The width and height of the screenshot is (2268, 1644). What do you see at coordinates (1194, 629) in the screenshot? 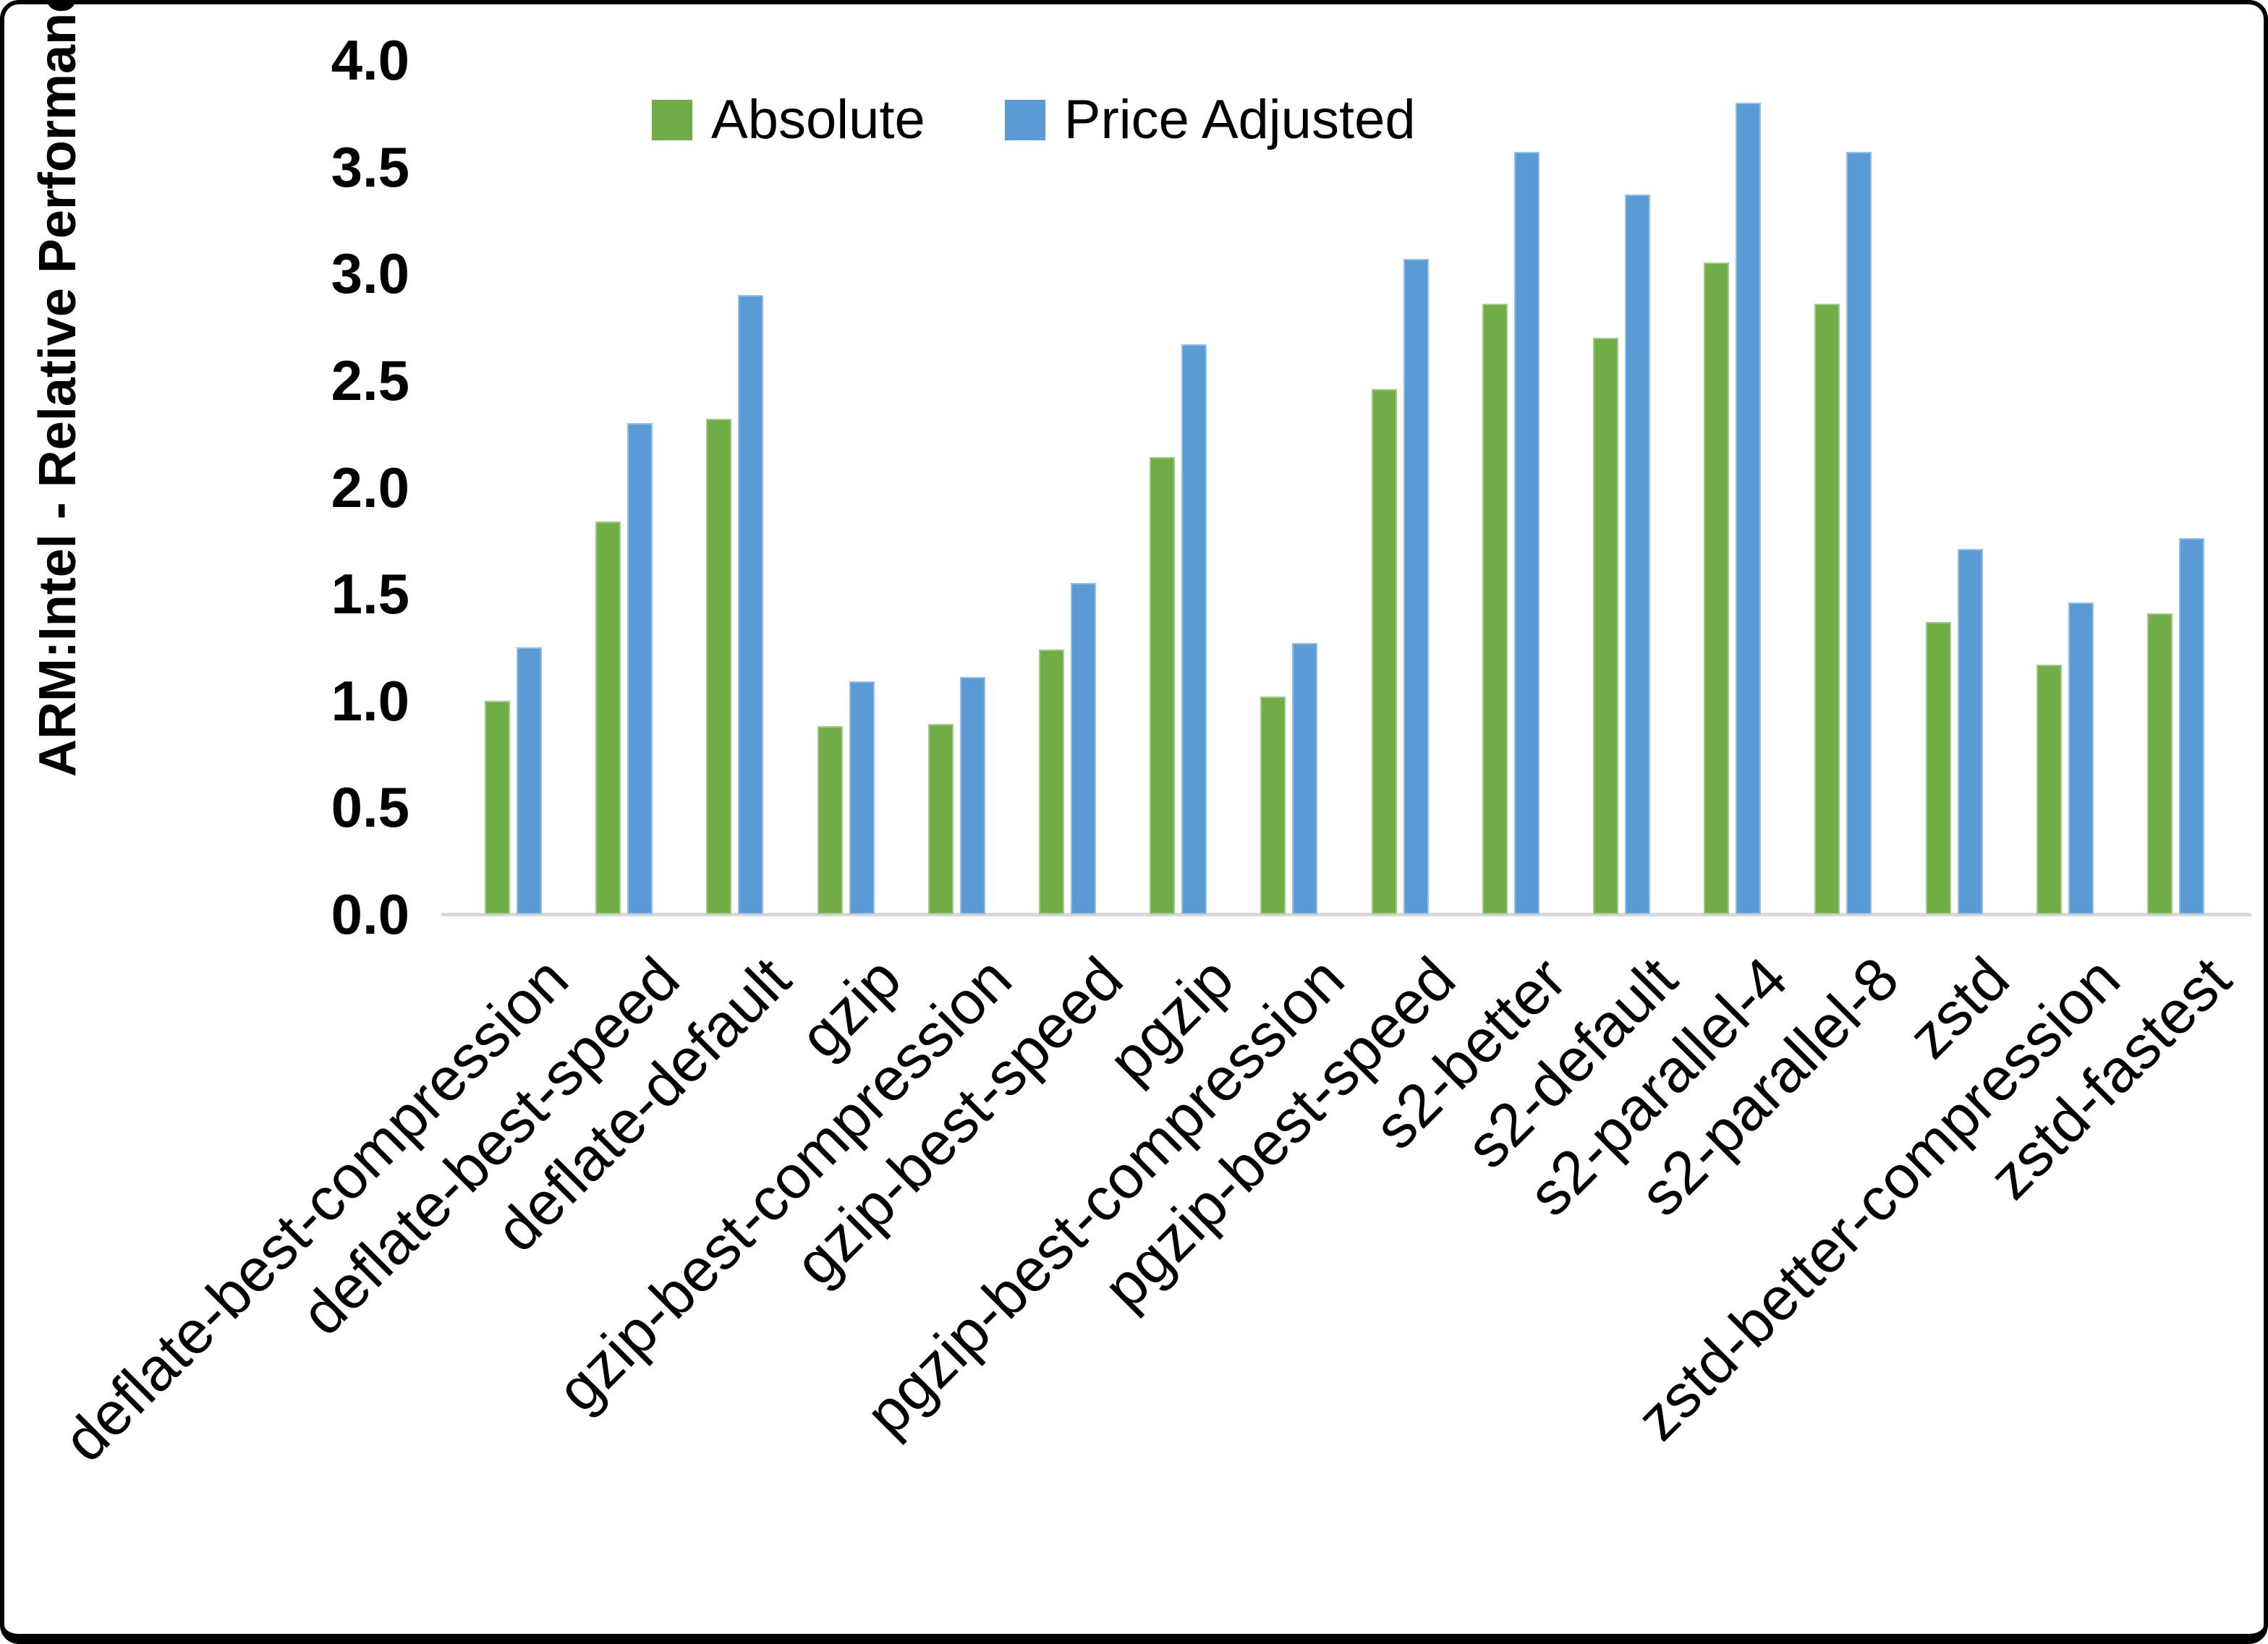
I see `bar-price-adjusted-pgzip` at bounding box center [1194, 629].